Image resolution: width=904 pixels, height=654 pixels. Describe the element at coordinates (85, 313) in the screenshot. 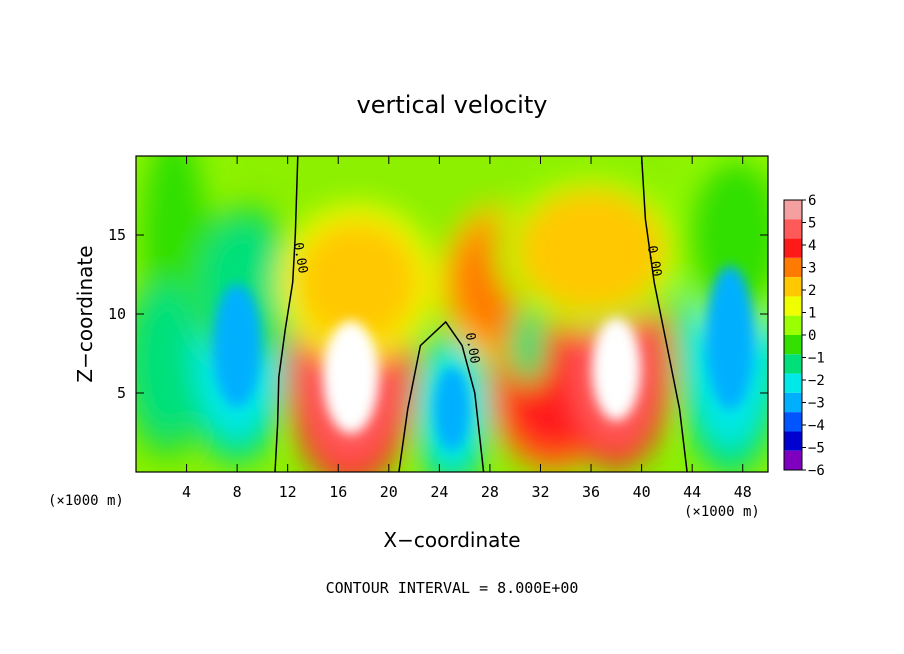

I see `y-axis-label: Z−coordinate` at that location.